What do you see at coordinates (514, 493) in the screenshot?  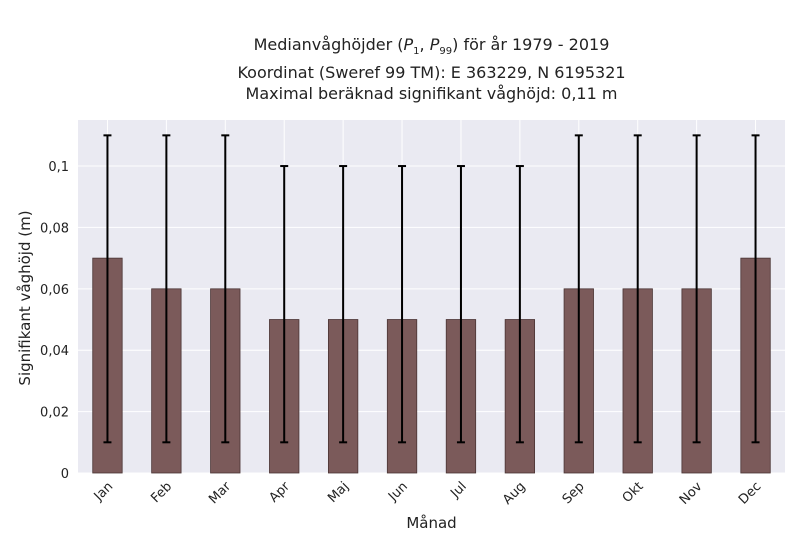 I see `x-tick-label: Aug` at bounding box center [514, 493].